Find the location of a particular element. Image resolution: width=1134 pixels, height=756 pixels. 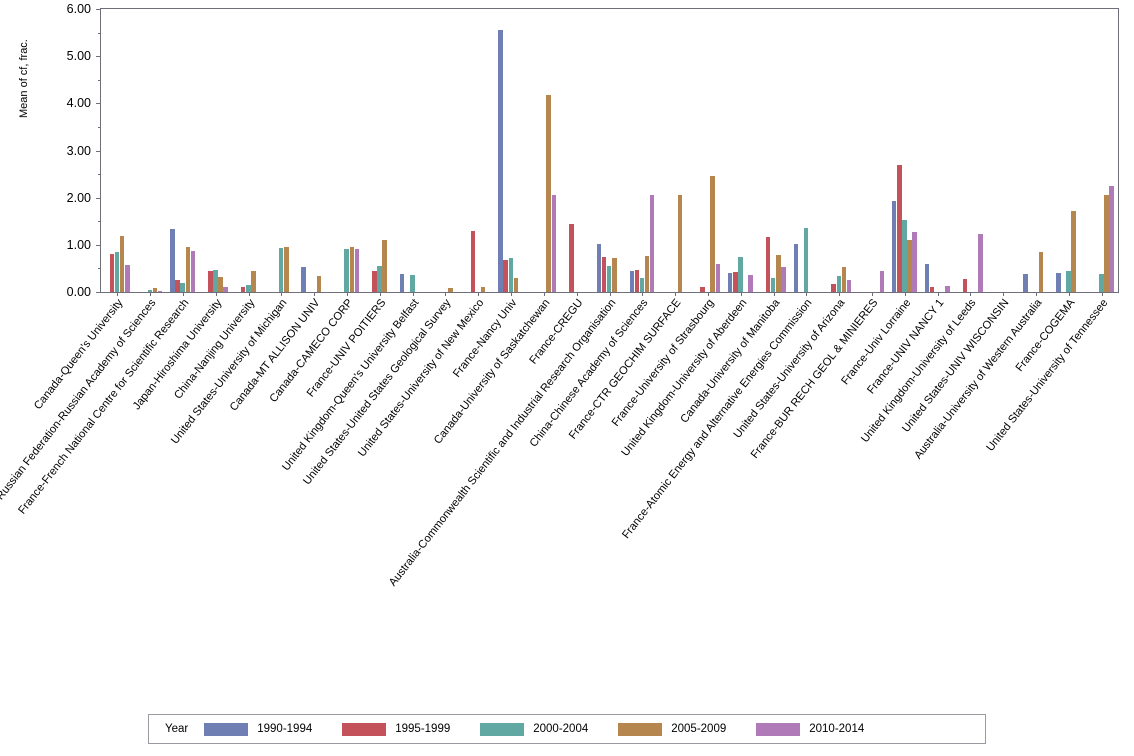

legend-label: 1990-1994 is located at coordinates (285, 729).